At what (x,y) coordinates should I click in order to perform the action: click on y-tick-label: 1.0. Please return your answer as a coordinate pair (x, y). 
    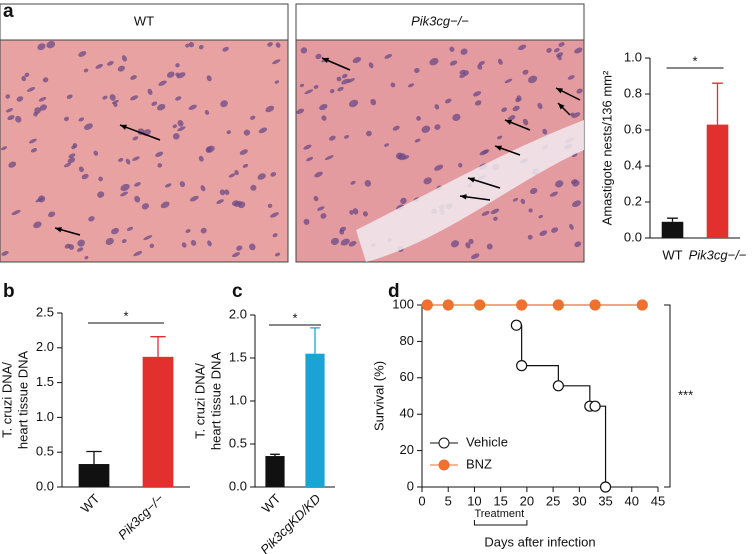
    Looking at the image, I should click on (45, 416).